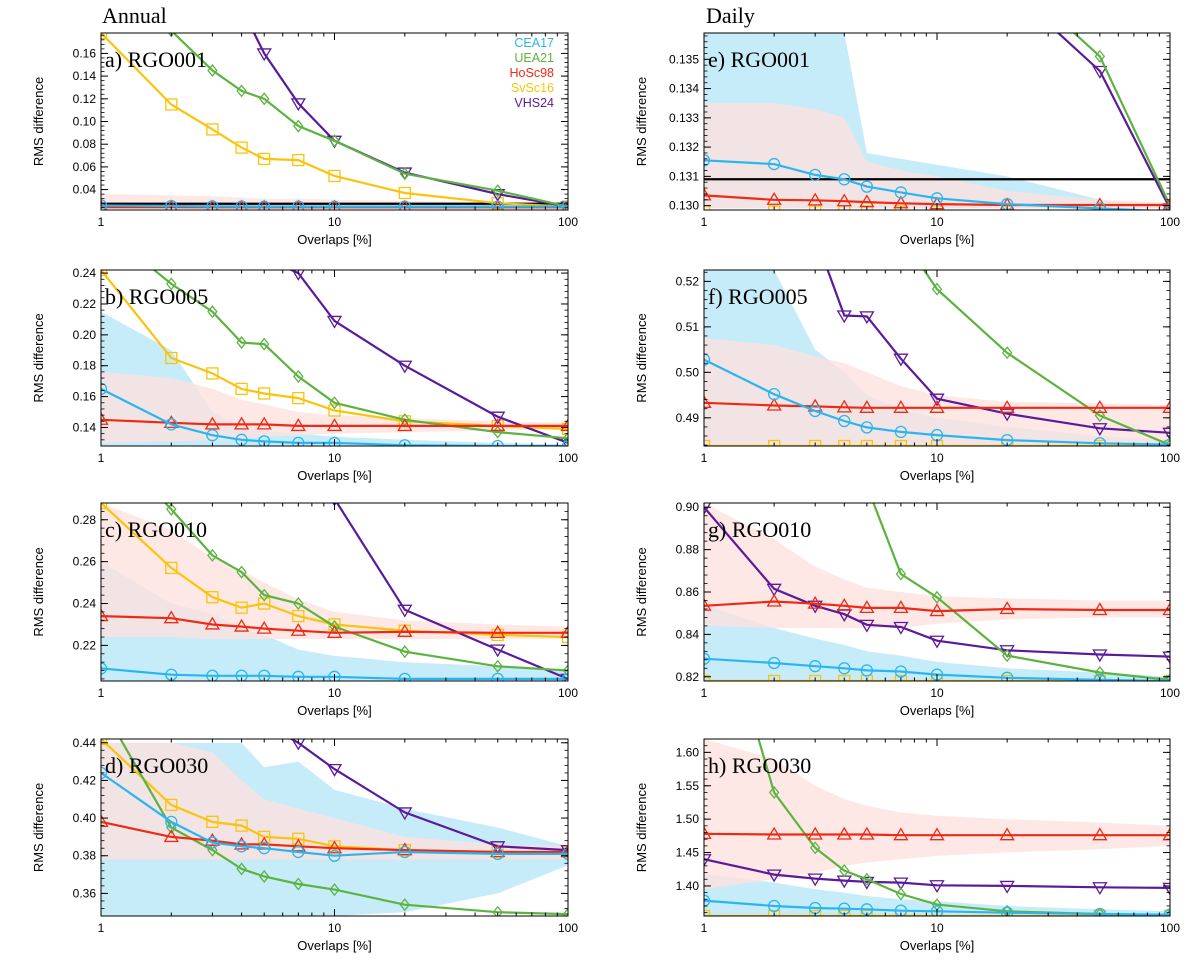 The width and height of the screenshot is (1200, 970). I want to click on panel-label: c) RGO010, so click(156, 529).